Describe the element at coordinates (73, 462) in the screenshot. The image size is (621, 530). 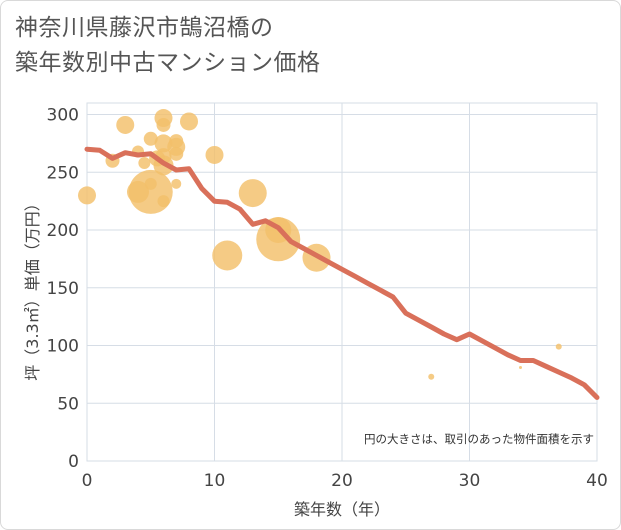
I see `y-tick-label: 0` at that location.